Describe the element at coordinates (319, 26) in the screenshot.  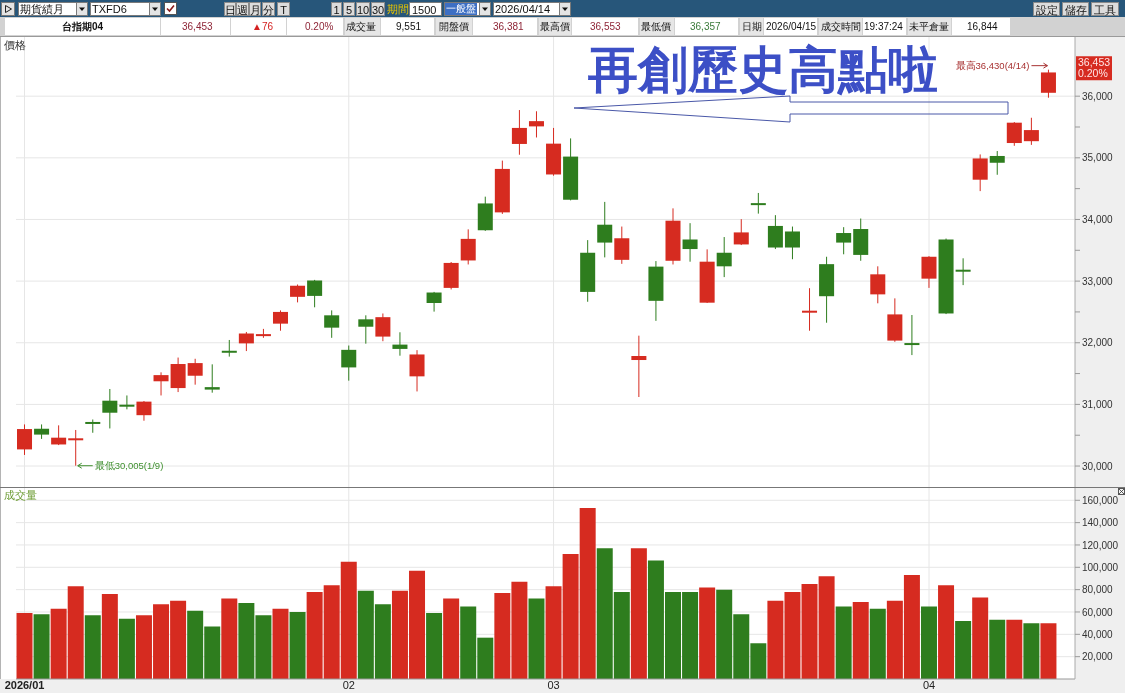
I see `text: 0.20%` at that location.